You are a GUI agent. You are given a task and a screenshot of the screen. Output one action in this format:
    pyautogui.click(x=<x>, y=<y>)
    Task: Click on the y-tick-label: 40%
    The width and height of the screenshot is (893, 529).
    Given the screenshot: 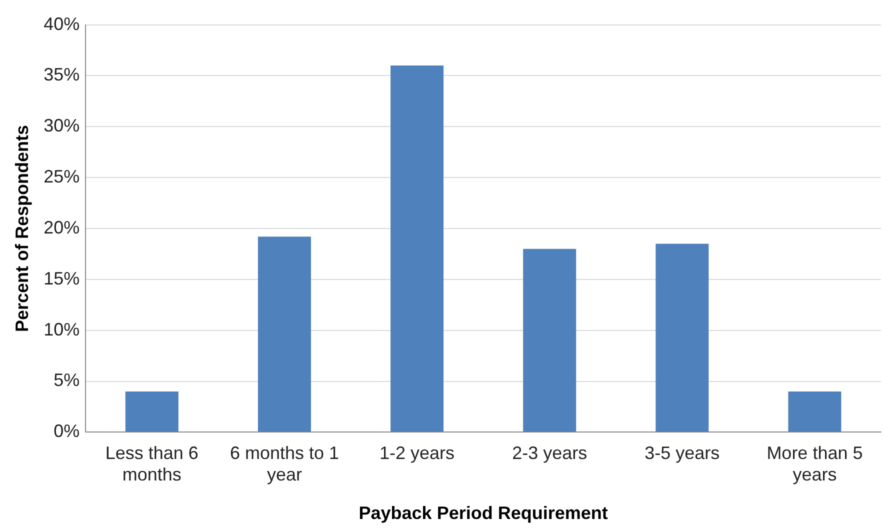 What is the action you would take?
    pyautogui.click(x=62, y=24)
    